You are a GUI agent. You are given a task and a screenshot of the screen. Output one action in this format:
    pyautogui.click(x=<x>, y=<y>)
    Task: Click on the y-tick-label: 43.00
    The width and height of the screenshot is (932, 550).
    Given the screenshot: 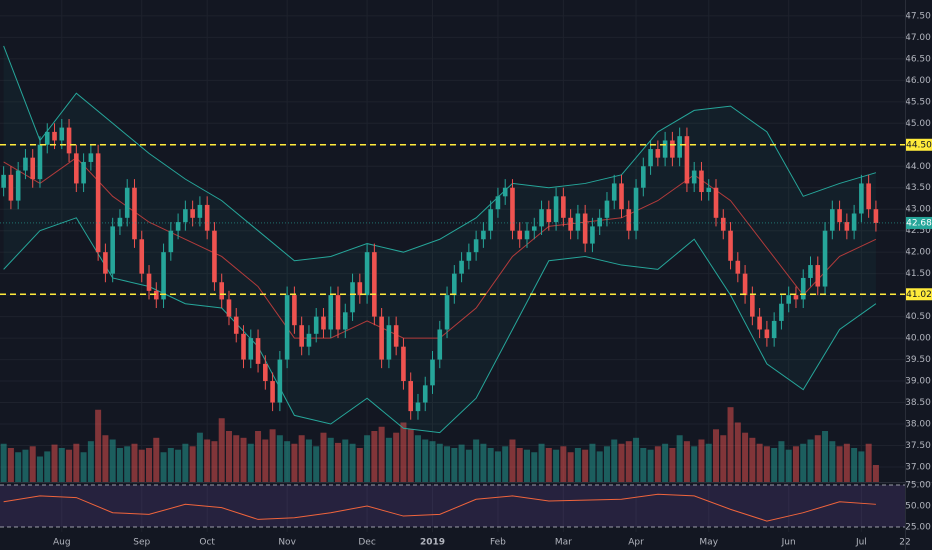 What is the action you would take?
    pyautogui.click(x=918, y=210)
    